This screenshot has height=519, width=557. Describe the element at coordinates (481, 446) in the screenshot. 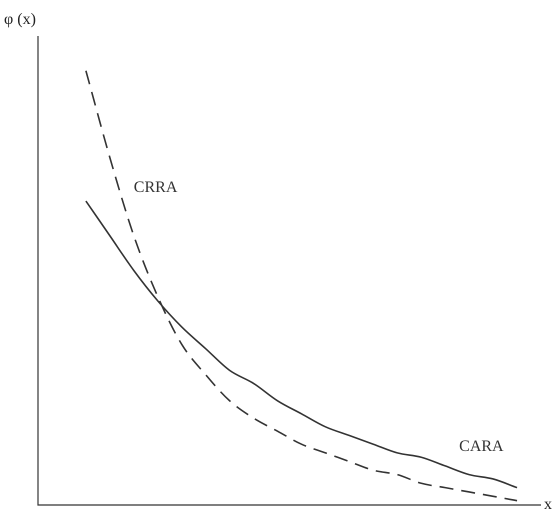

I see `series-label: CARA` at that location.